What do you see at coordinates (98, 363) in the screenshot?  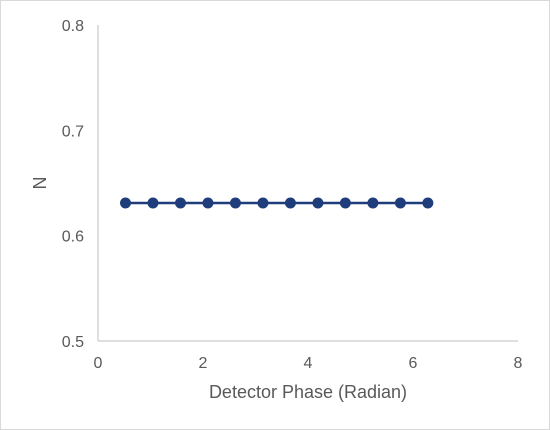 I see `x-tick-label: 0` at bounding box center [98, 363].